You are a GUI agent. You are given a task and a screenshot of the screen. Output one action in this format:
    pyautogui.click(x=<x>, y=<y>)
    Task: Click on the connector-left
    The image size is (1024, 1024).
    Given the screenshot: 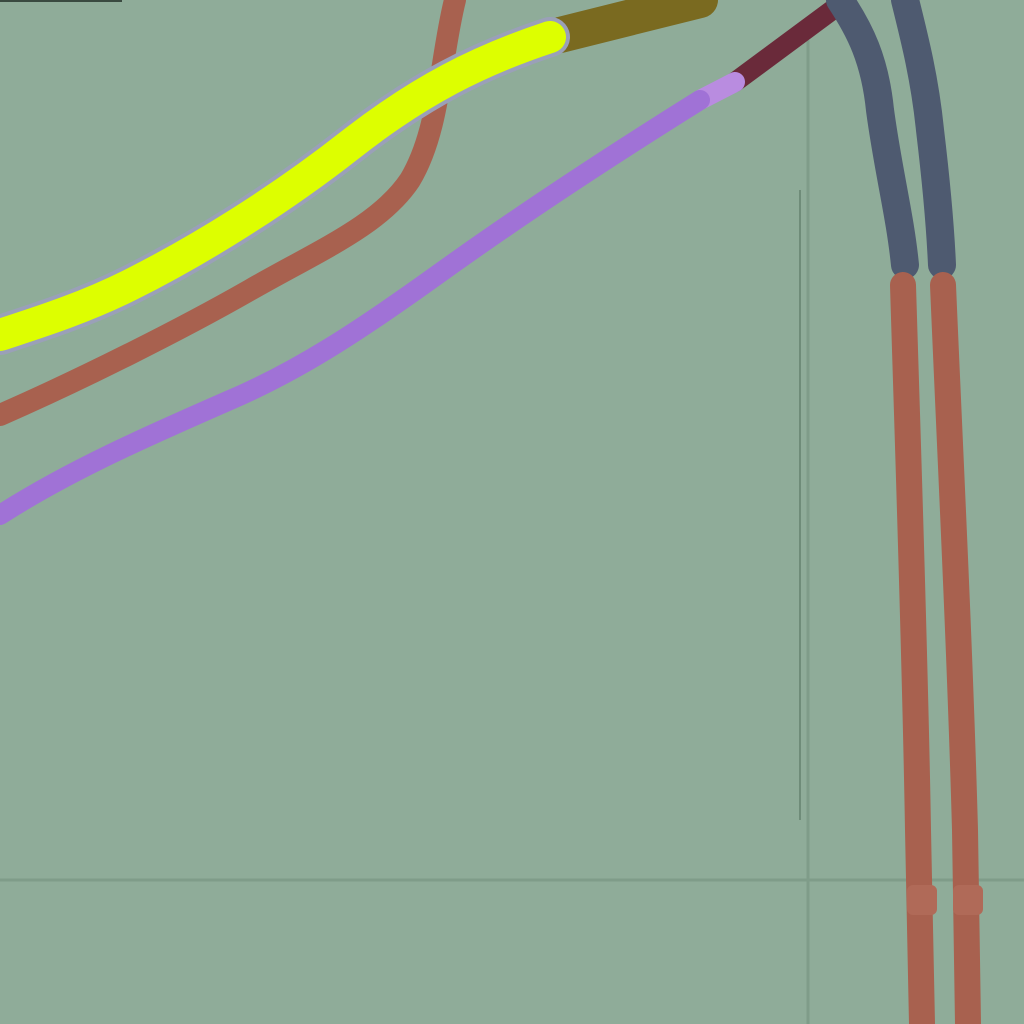 What is the action you would take?
    pyautogui.click(x=922, y=900)
    